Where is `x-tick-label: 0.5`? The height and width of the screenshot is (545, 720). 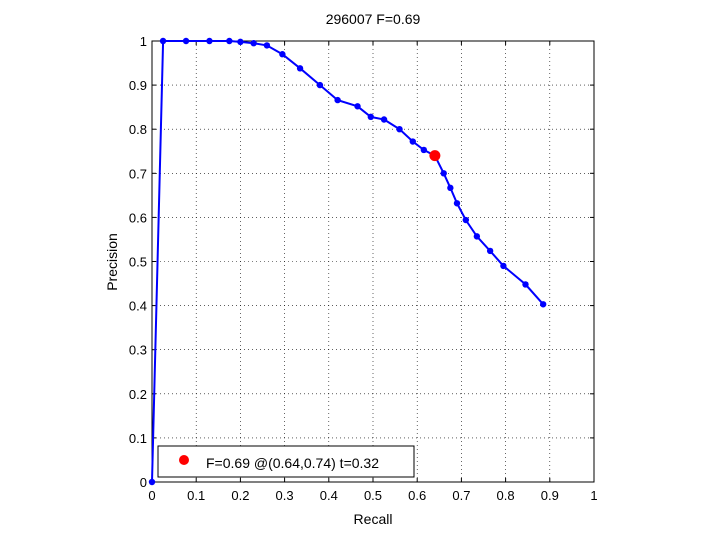
x-tick-label: 0.5 is located at coordinates (373, 495).